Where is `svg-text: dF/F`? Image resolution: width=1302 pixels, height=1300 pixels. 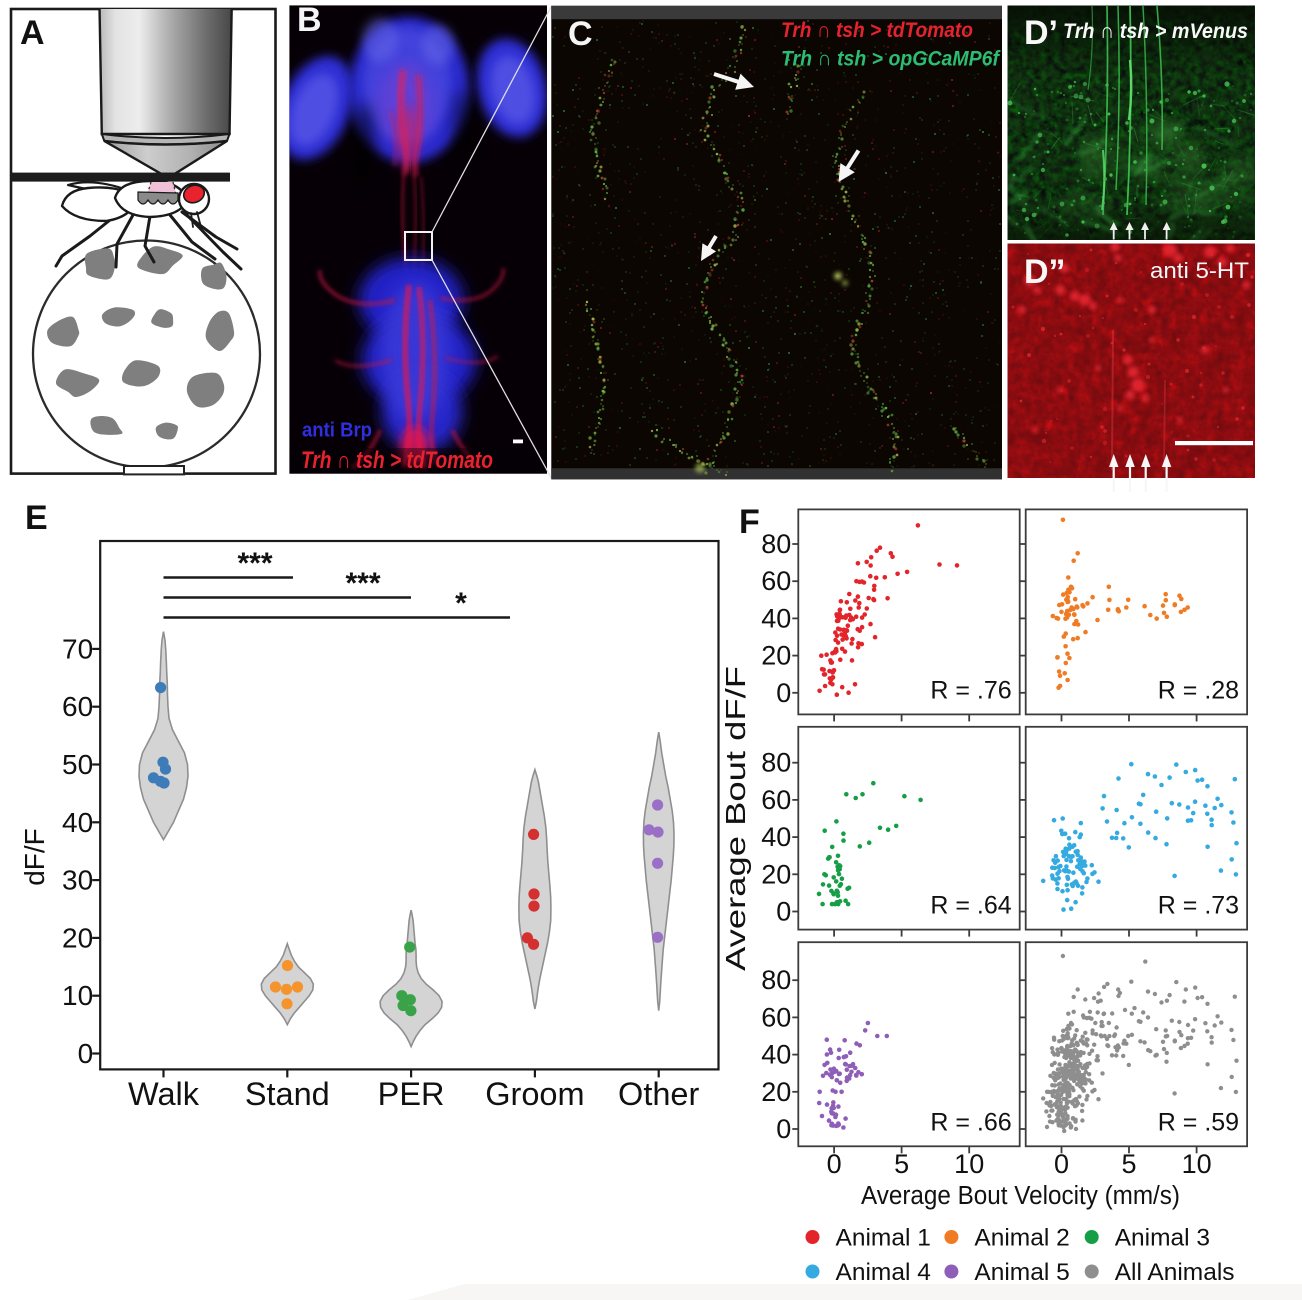
svg-text: dF/F is located at coordinates (34, 857).